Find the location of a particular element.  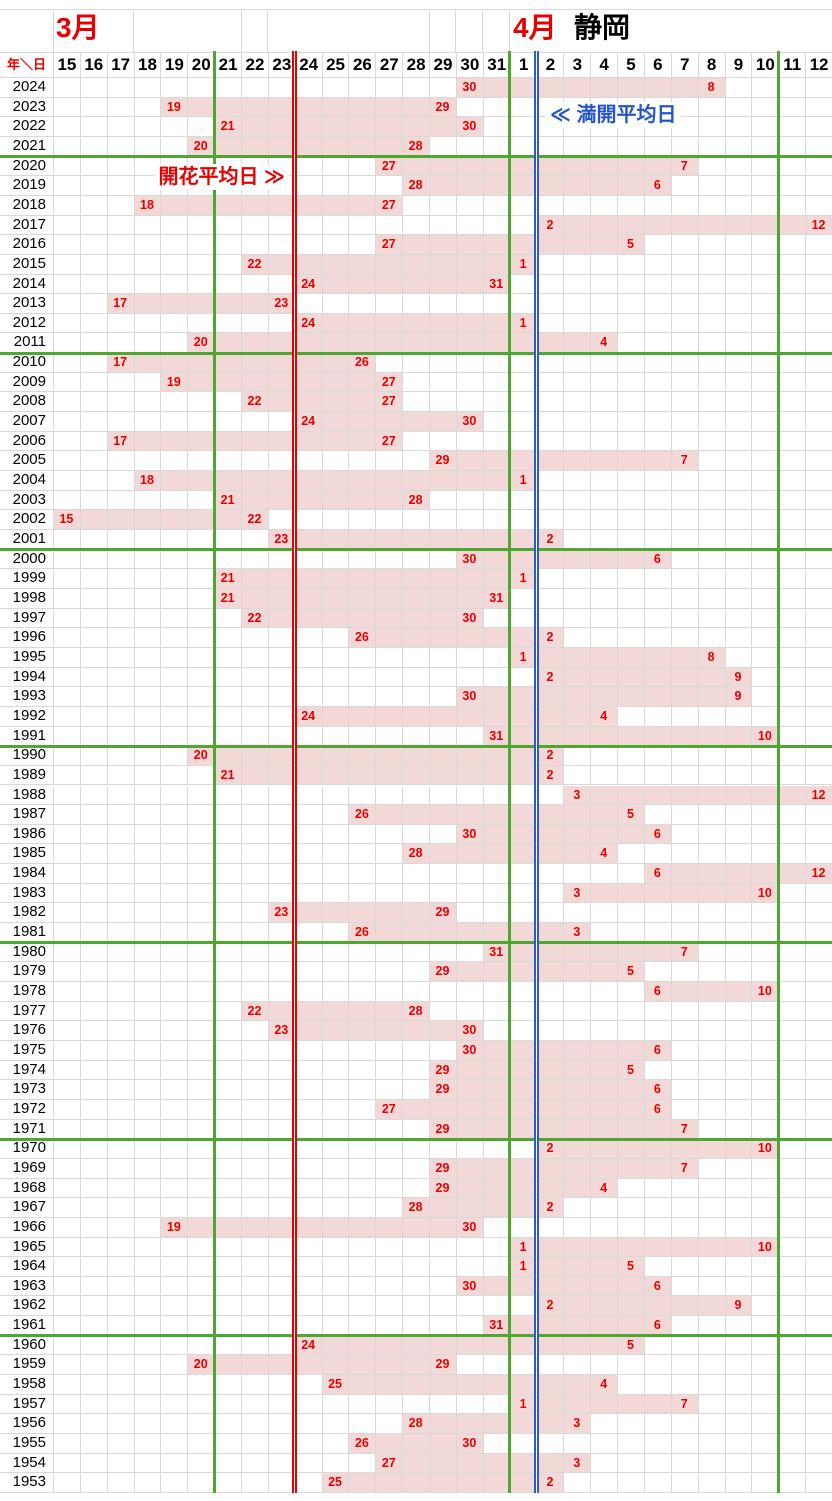

year-row: 2020 27 7 is located at coordinates (416, 166).